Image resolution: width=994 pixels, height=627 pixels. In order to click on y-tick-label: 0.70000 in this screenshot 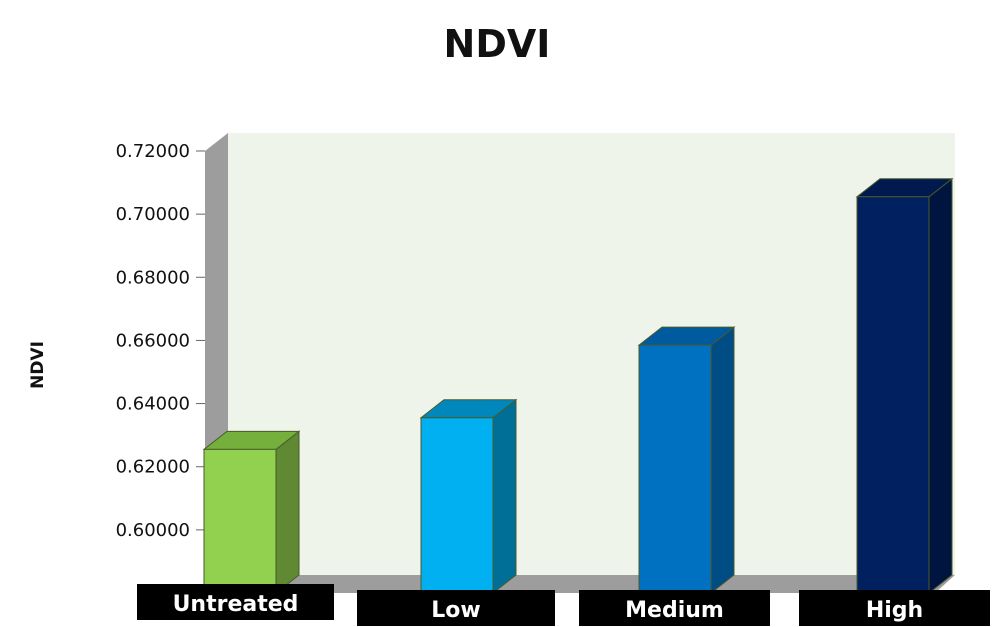, I will do `click(153, 214)`.